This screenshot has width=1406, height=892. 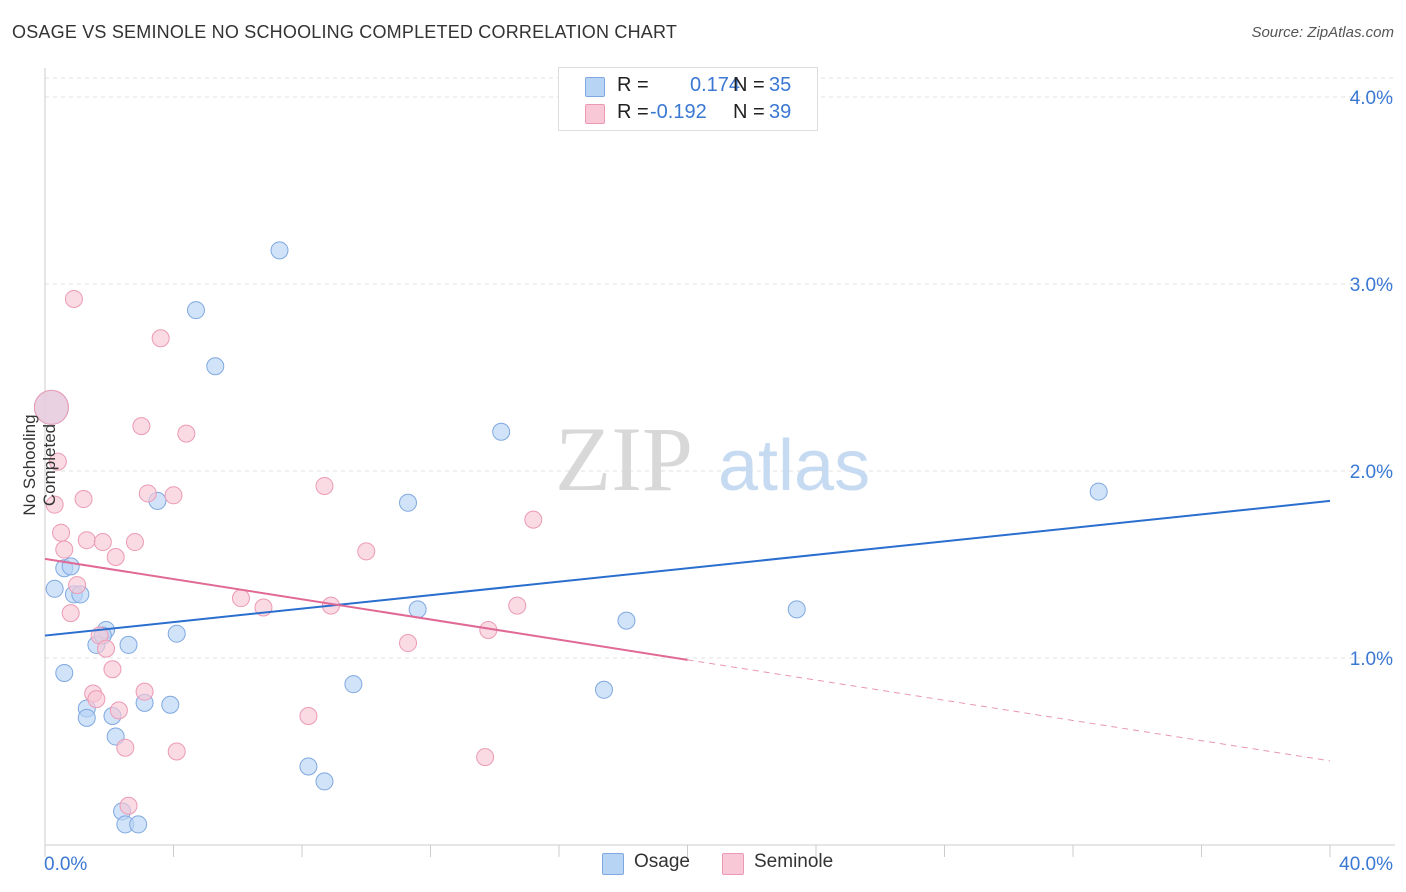 I want to click on legend-n-value-osage: 35, so click(x=780, y=85).